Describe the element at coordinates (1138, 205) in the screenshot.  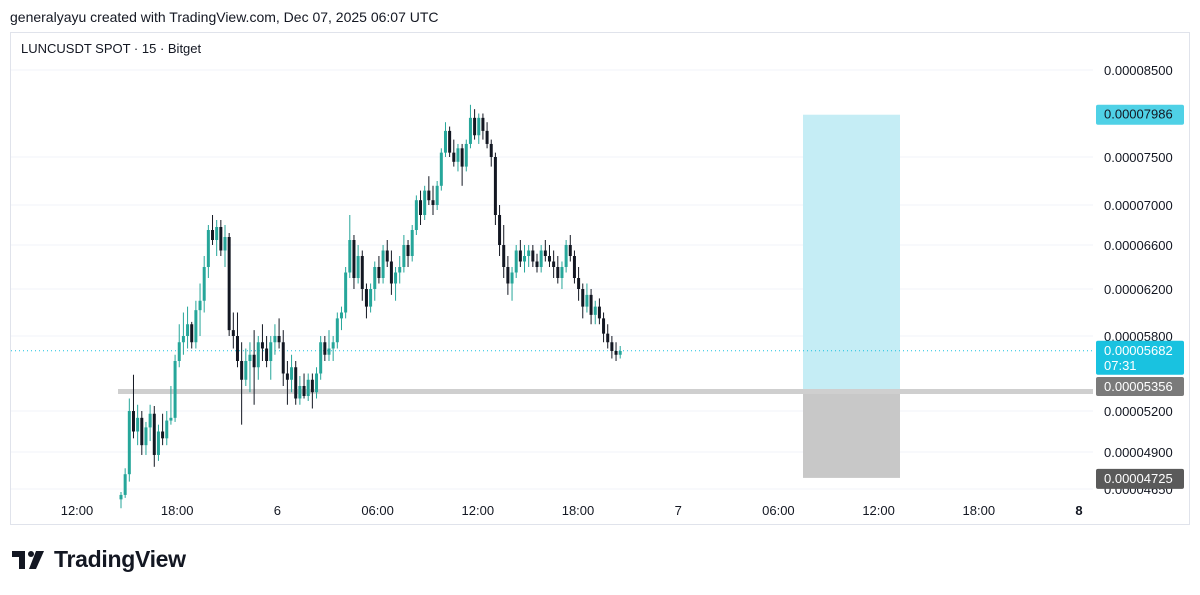
I see `price-axis-label: 0.00007000` at that location.